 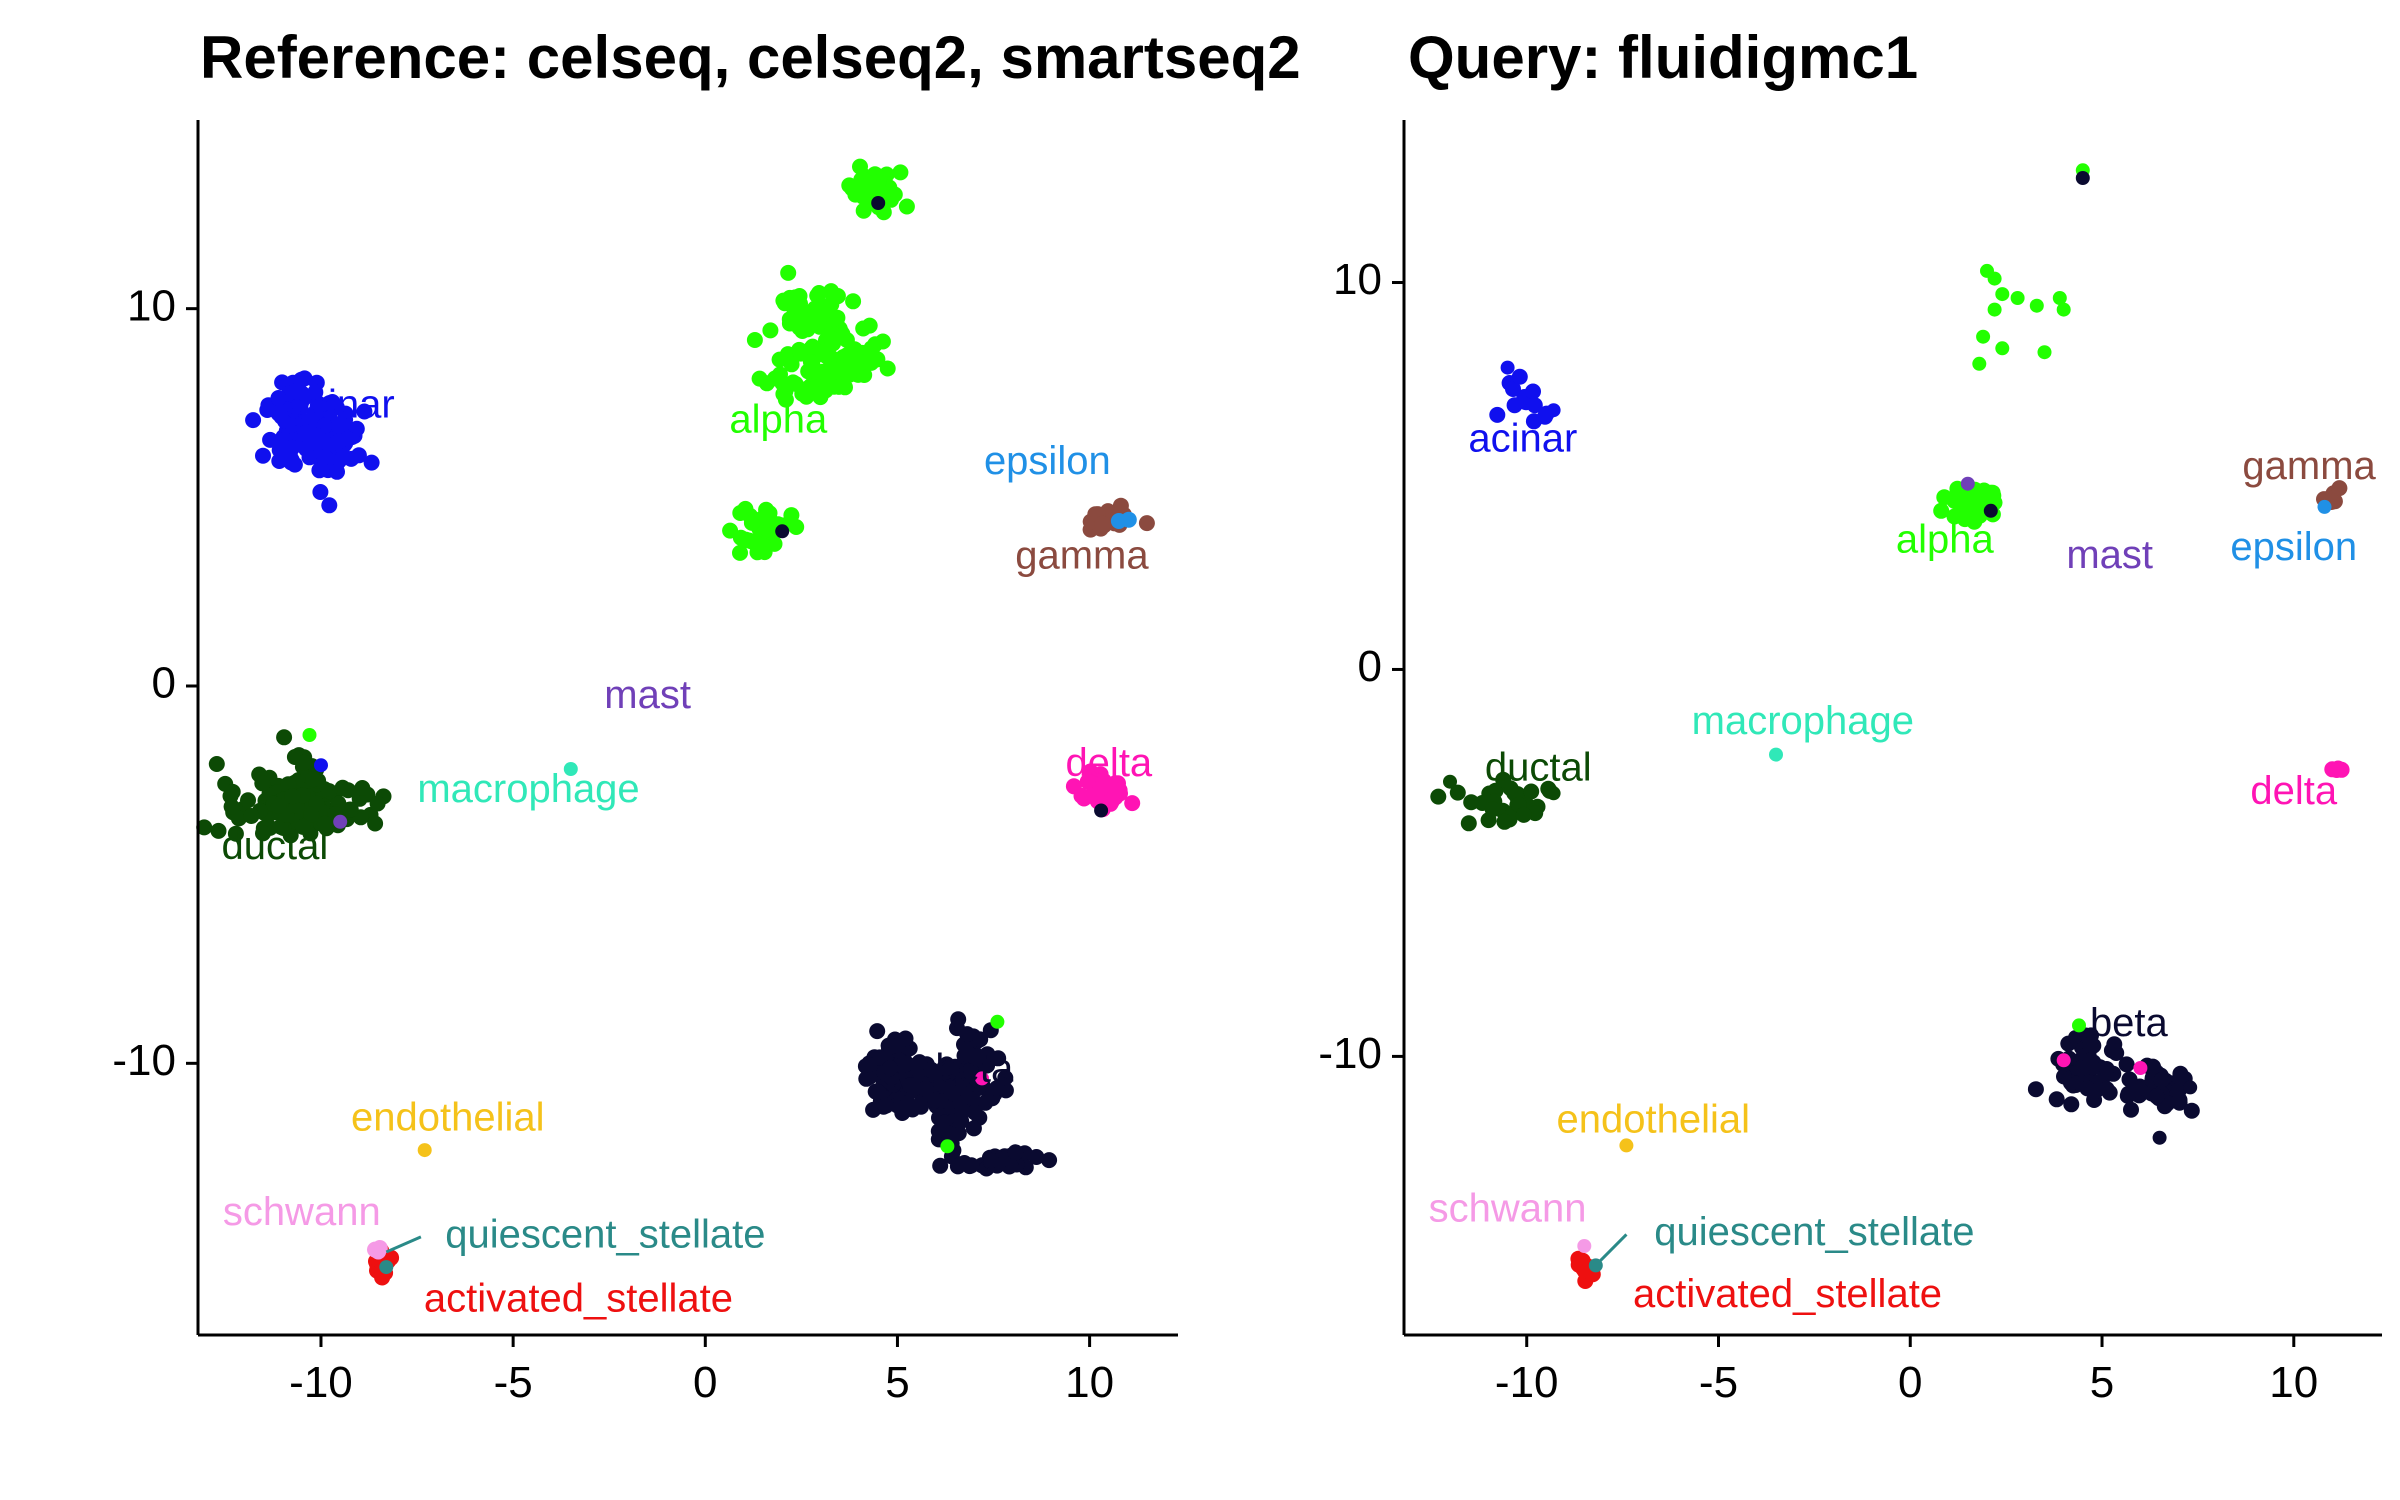 I want to click on cluster-label-delta: delta, so click(x=2293, y=791).